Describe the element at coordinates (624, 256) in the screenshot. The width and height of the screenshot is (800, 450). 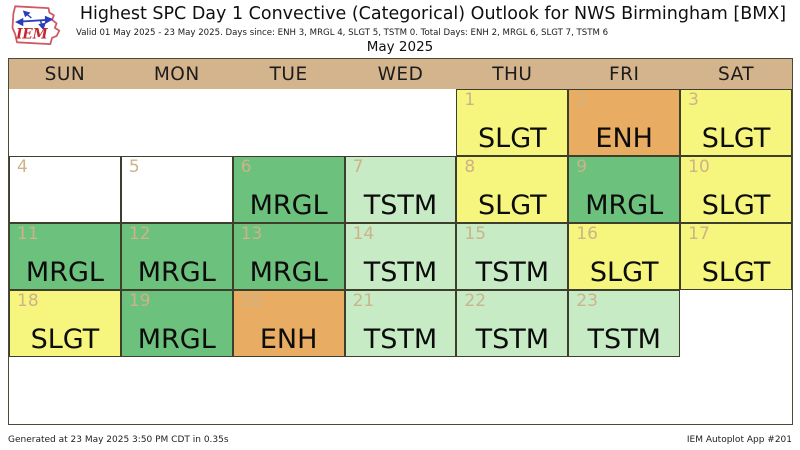
I see `calendar-day-16: 16 SLGT` at that location.